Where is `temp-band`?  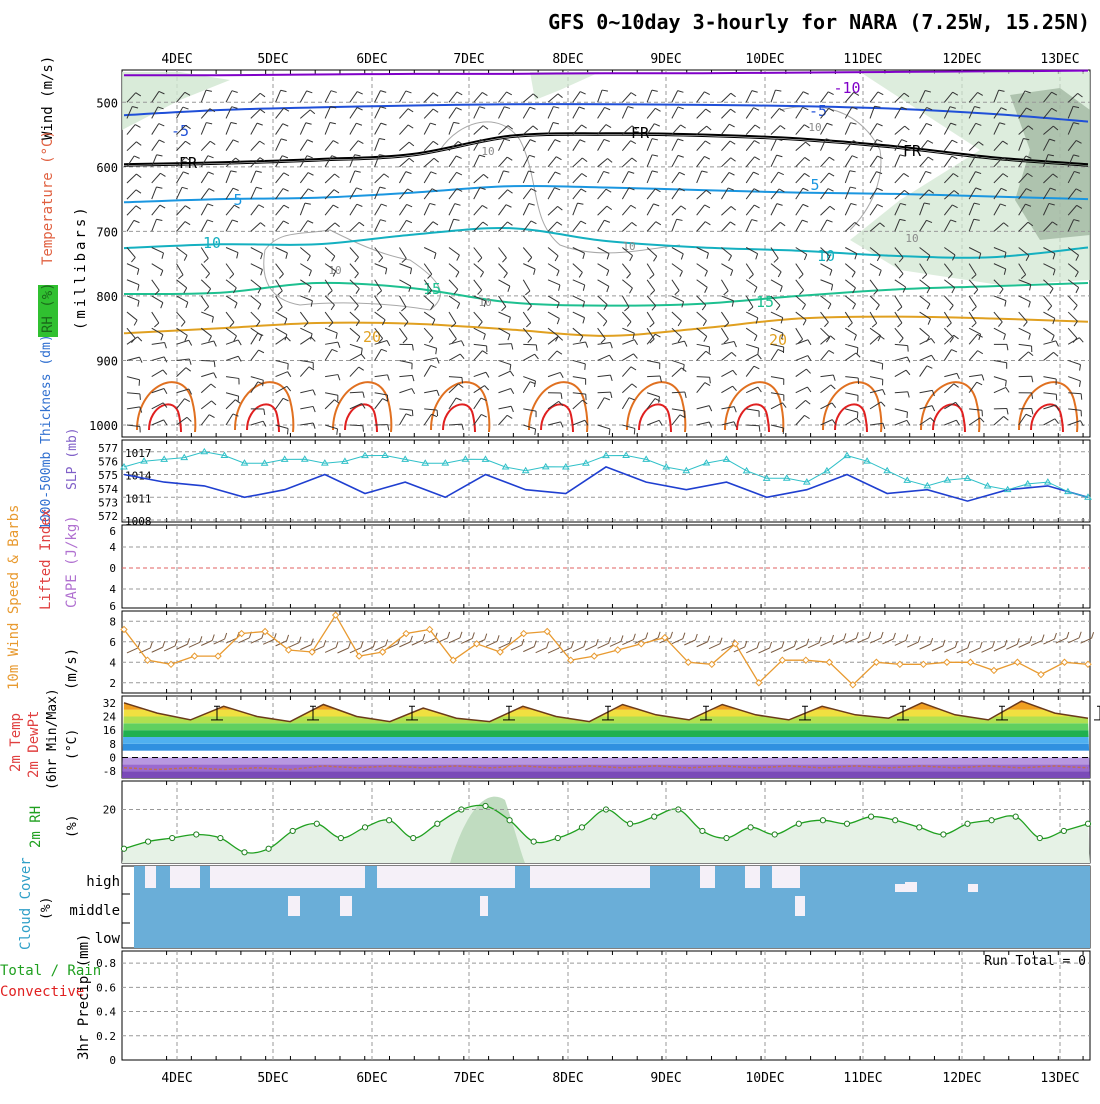
temp-band is located at coordinates (606, 726).